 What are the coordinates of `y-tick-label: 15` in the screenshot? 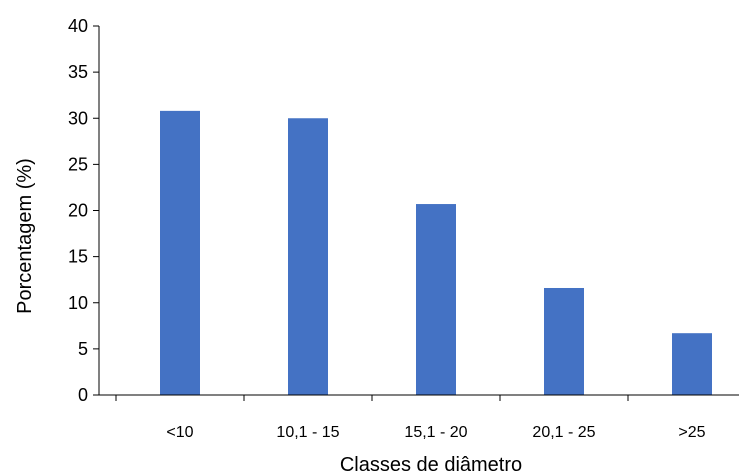 It's located at (78, 257).